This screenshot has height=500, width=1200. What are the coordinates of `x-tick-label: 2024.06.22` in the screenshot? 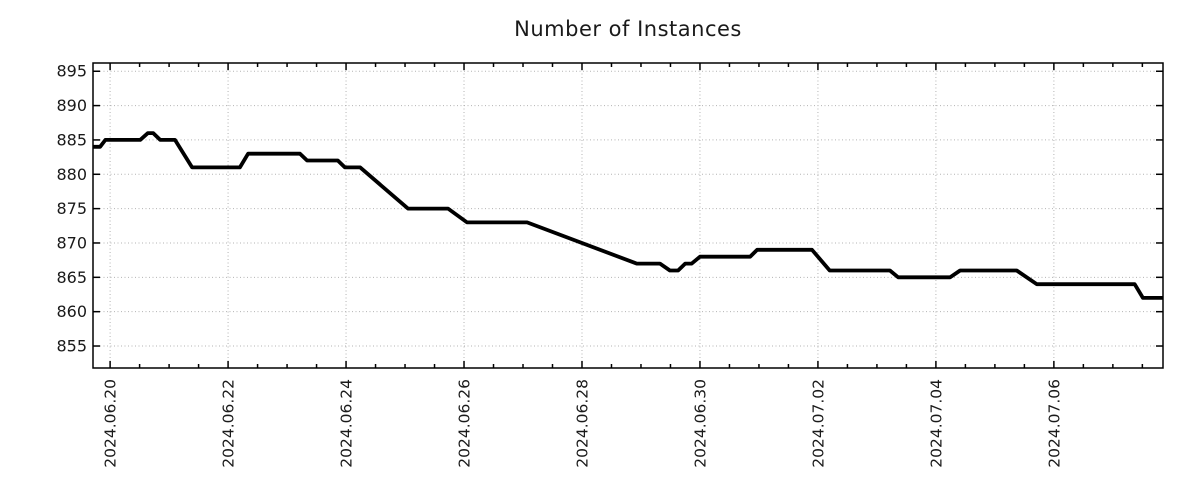 It's located at (229, 423).